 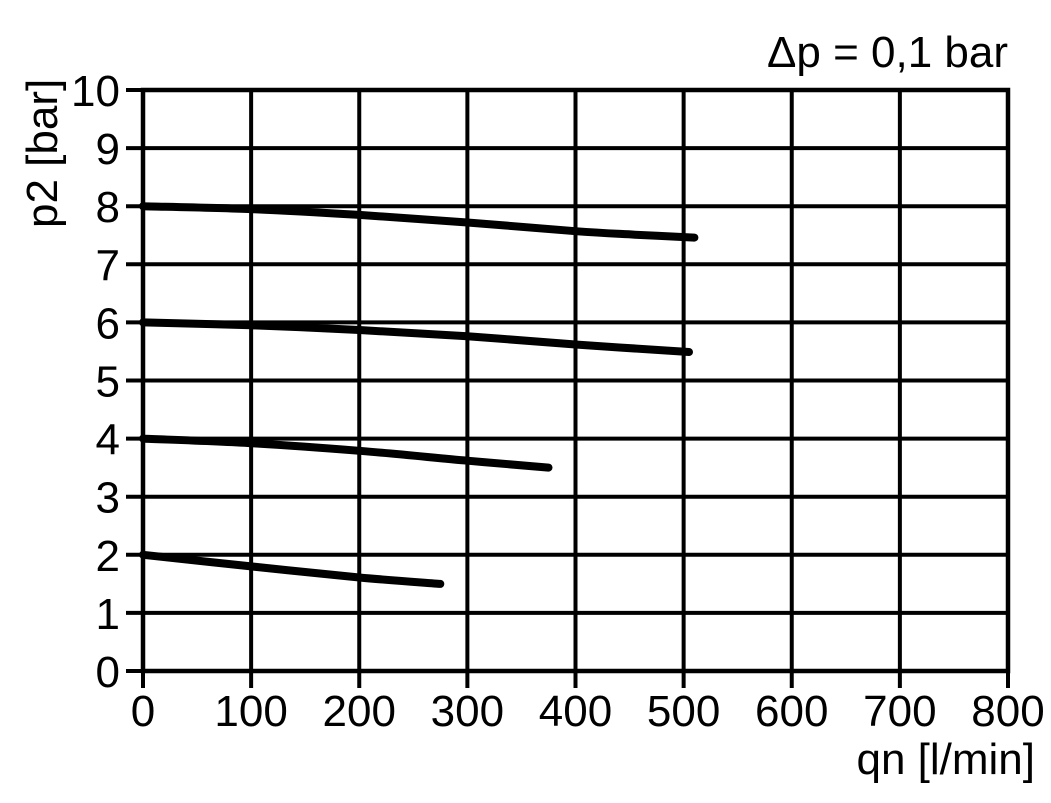 I want to click on x-tick-label: 400, so click(x=575, y=711).